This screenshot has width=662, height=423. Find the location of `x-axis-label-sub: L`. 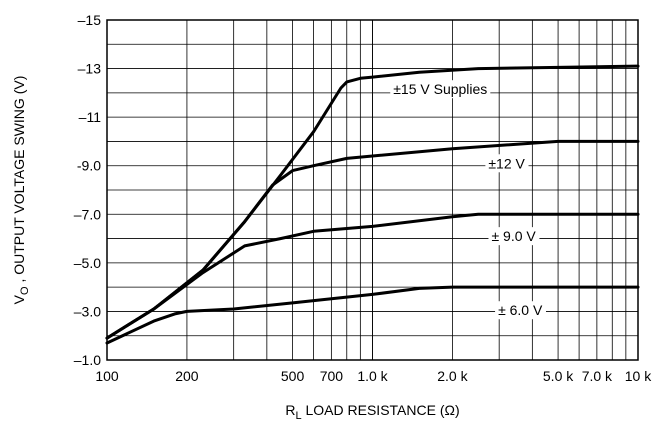

x-axis-label-sub: L is located at coordinates (298, 416).